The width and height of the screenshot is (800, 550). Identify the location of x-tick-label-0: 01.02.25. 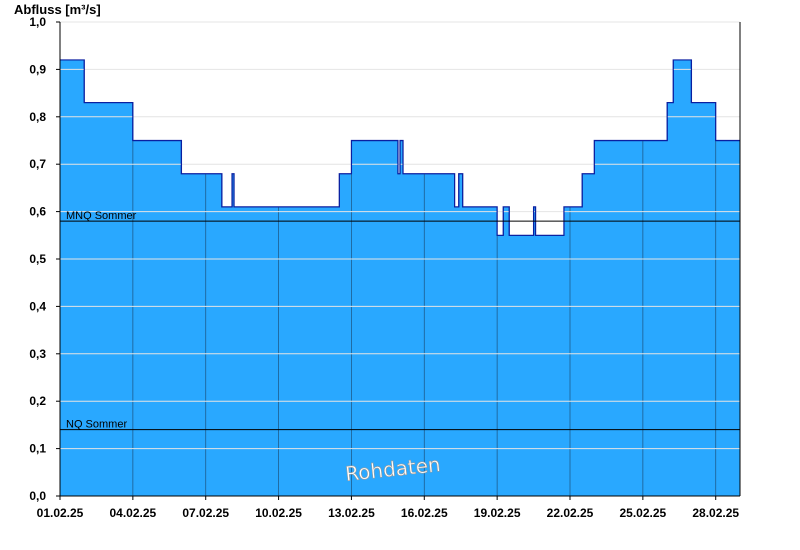
(60, 513).